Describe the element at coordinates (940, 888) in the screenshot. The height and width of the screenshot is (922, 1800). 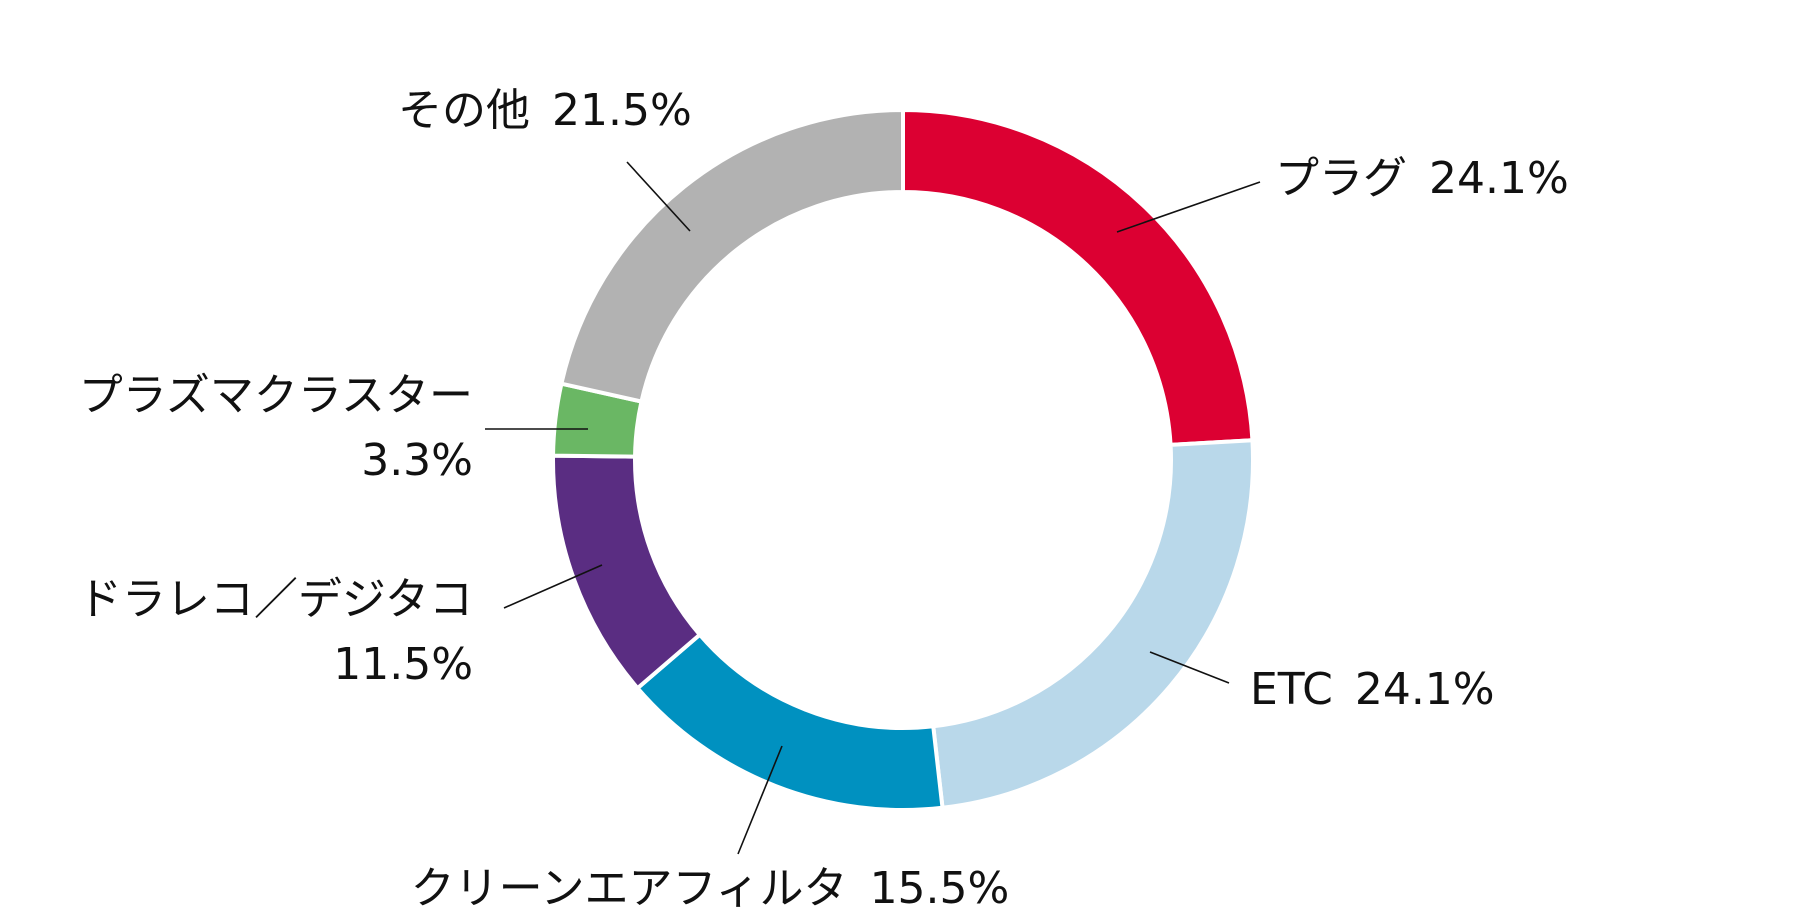
I see `value-label: 15.5%` at that location.